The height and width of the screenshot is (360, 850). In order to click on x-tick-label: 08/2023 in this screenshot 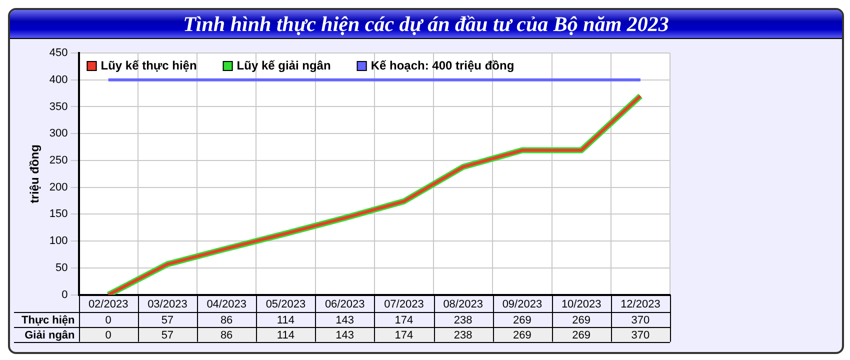, I will do `click(463, 304)`.